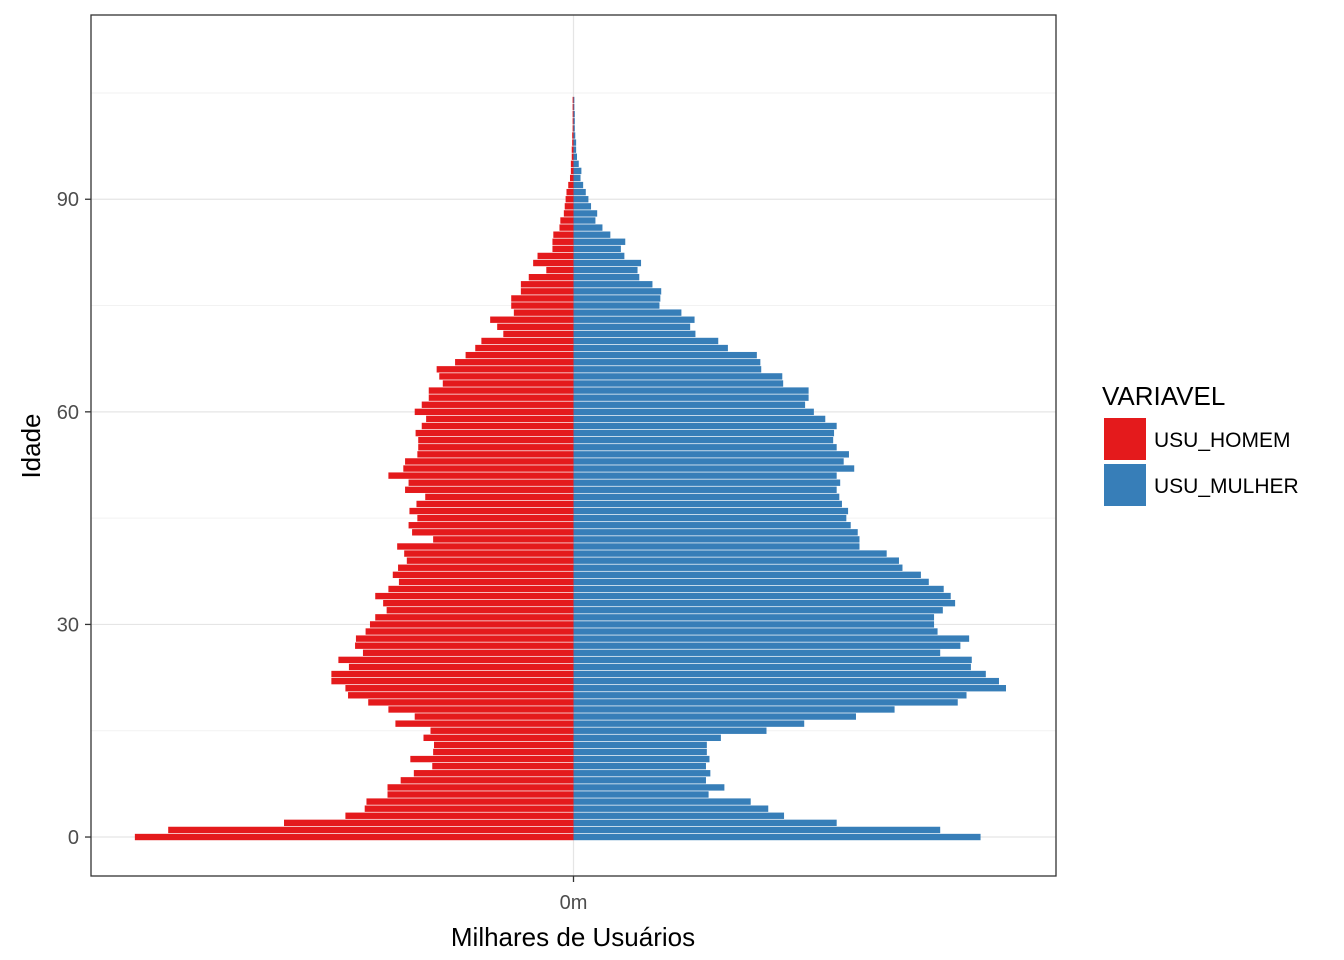  I want to click on y-tick-label: 90, so click(68, 200).